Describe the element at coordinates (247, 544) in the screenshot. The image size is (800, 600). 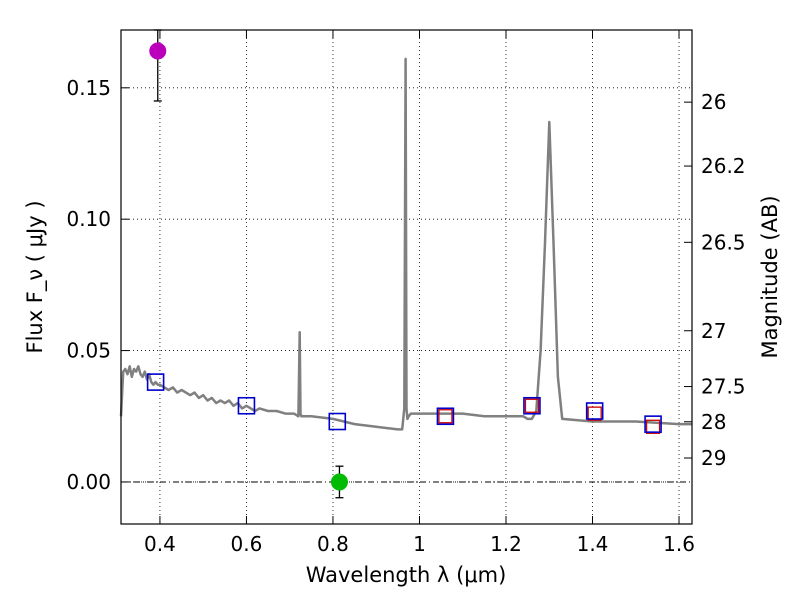
I see `x-tick-label: 0.6` at that location.